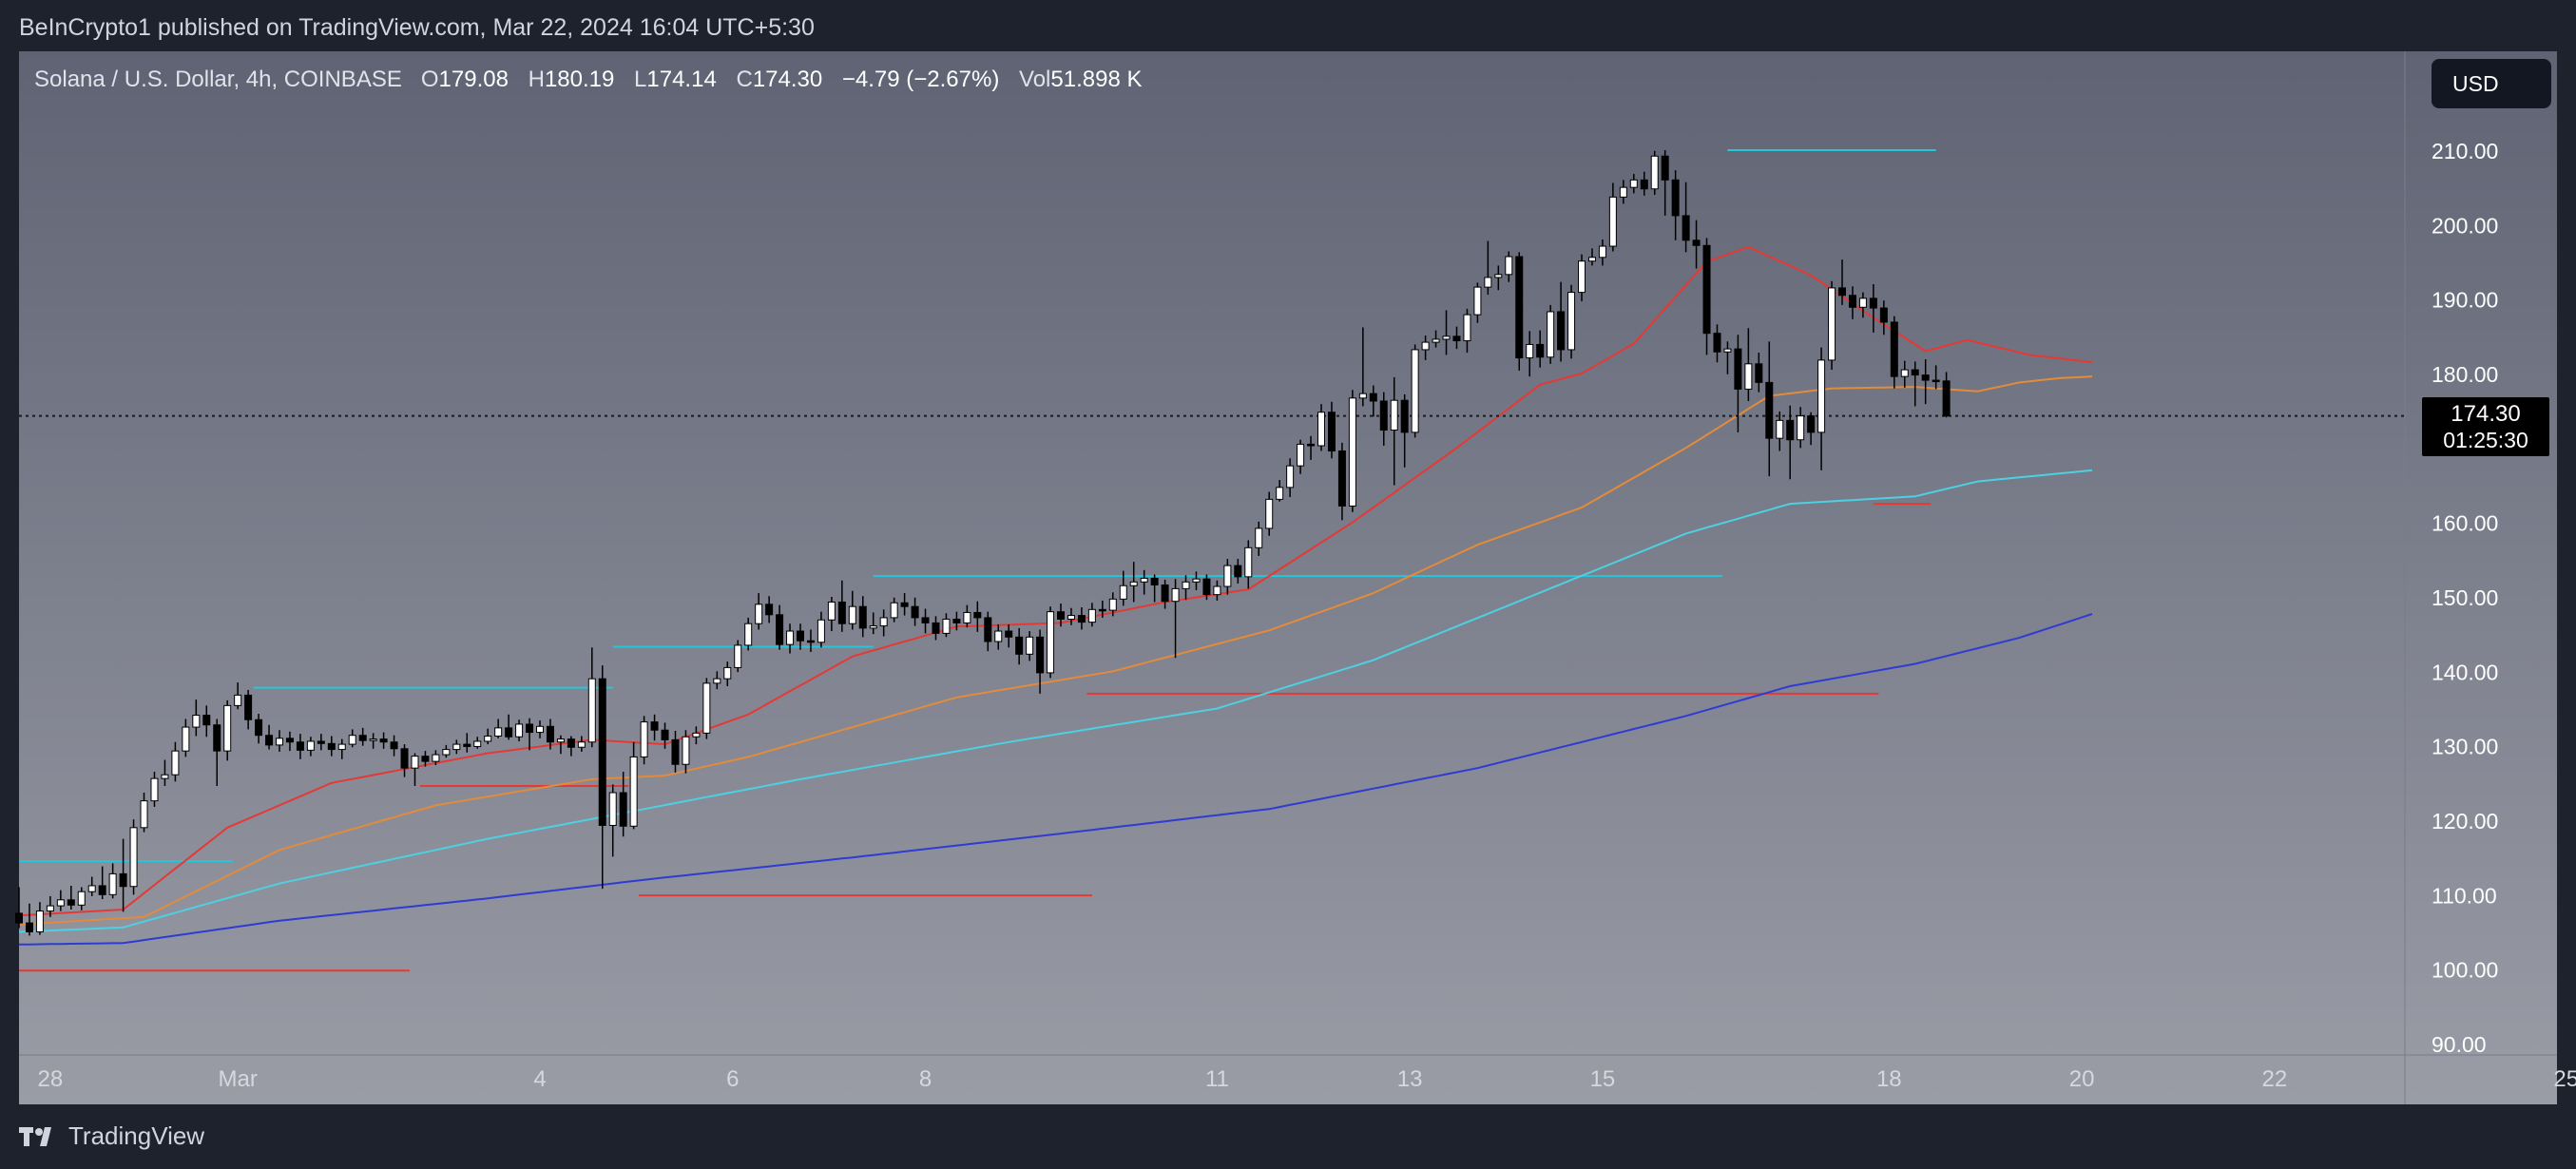 The image size is (2576, 1169). What do you see at coordinates (539, 1079) in the screenshot?
I see `x-tick-label: 4` at bounding box center [539, 1079].